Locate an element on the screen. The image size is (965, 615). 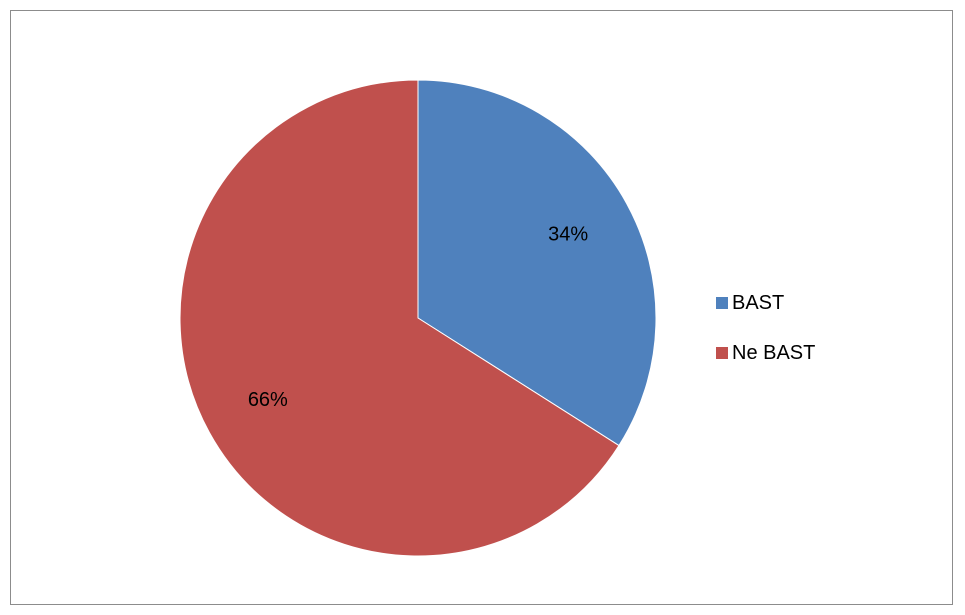
legend-item-bast: BAST is located at coordinates (765, 303).